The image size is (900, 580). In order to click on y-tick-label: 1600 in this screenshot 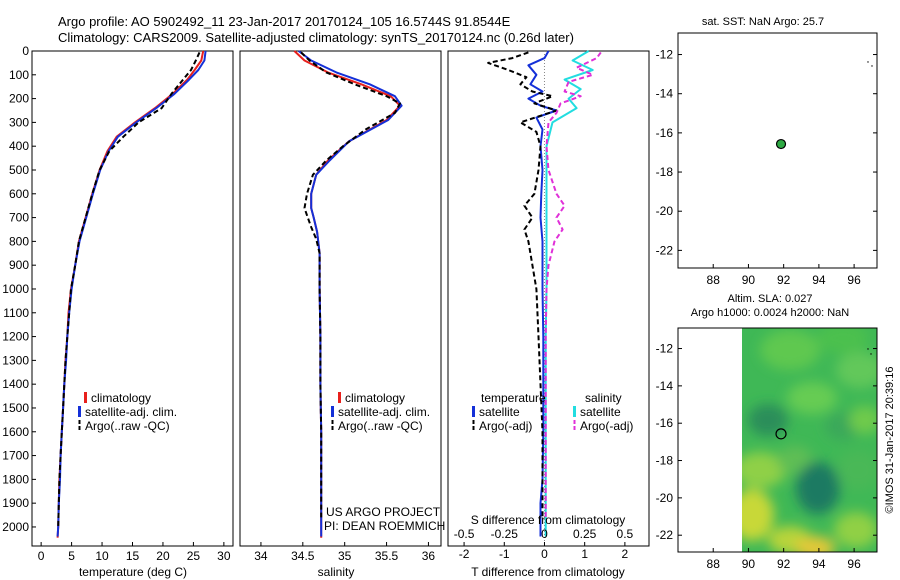, I will do `click(15, 432)`.